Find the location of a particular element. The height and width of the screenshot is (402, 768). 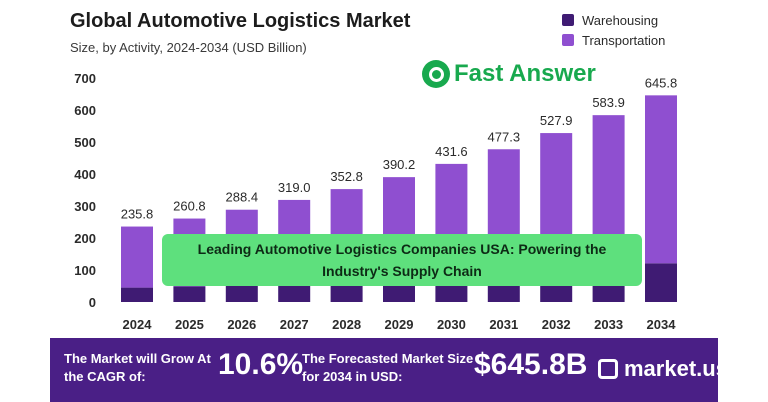

market-us-logo: market.us is located at coordinates (663, 369).